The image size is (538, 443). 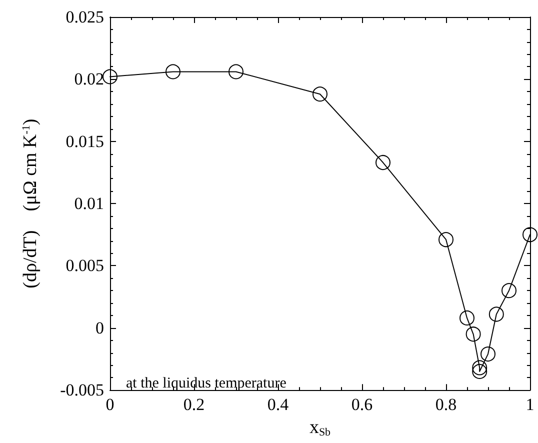 What do you see at coordinates (530, 404) in the screenshot?
I see `x-tick-label: 1` at bounding box center [530, 404].